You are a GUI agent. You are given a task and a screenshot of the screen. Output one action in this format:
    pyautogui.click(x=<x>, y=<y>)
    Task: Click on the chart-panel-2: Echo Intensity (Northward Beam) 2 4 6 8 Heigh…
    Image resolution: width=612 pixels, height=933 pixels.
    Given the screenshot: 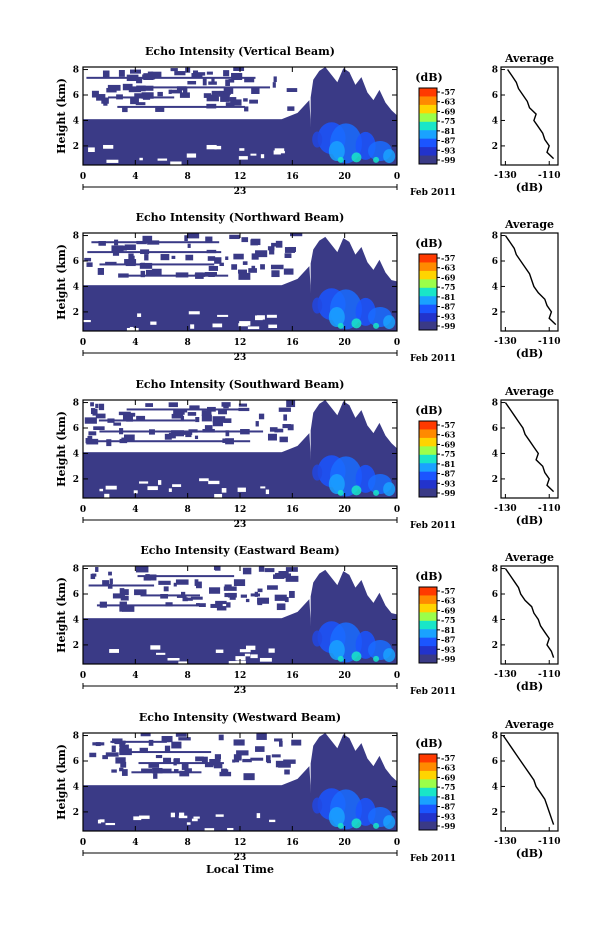 What is the action you would take?
    pyautogui.click(x=307, y=287)
    